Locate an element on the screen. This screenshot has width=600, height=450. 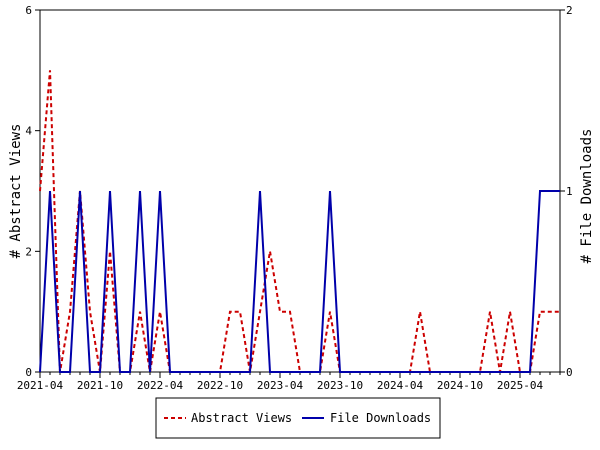
x-tick-label: 2023-04 is located at coordinates (280, 385).